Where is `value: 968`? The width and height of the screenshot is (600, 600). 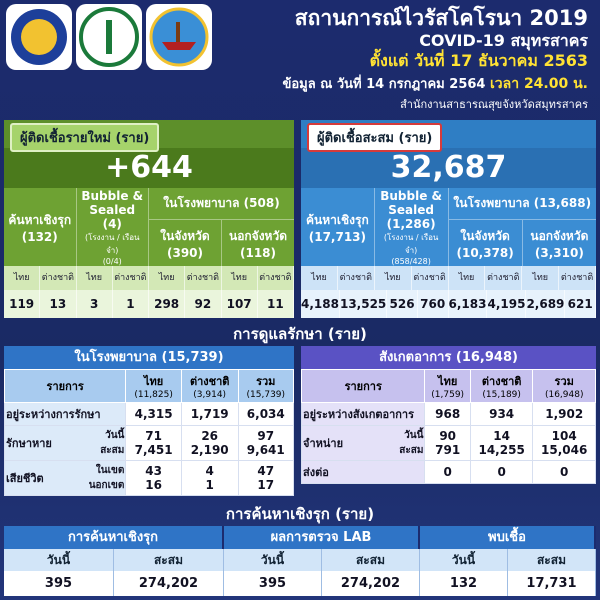 value: 968 is located at coordinates (448, 414).